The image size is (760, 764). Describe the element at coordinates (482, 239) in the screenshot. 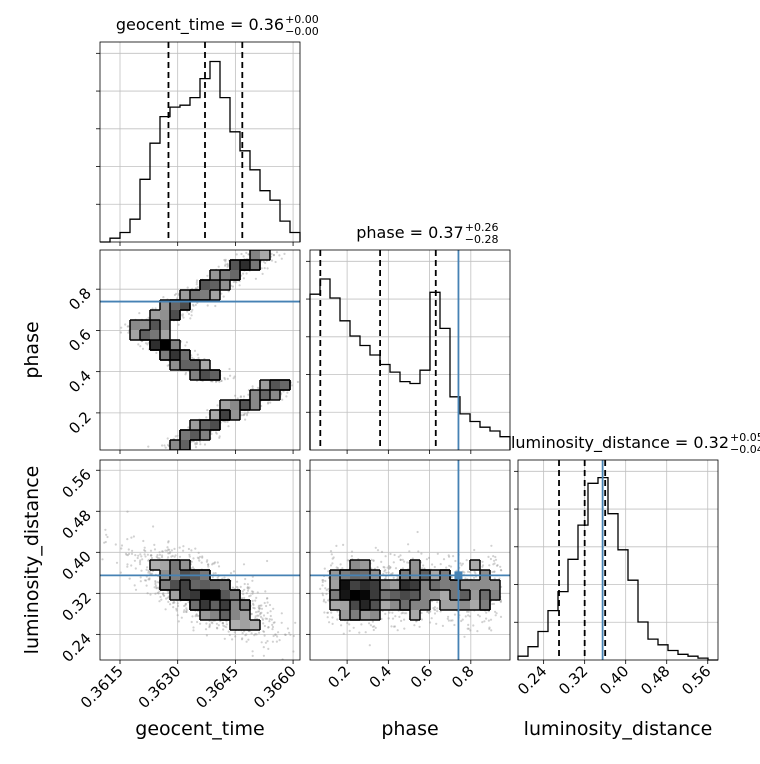

I see `title-minus: −0.28` at that location.